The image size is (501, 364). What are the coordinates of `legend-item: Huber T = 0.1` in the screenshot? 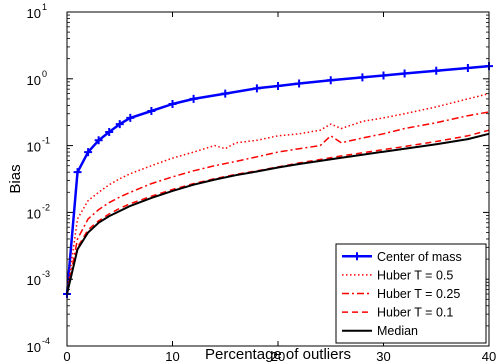 It's located at (397, 313).